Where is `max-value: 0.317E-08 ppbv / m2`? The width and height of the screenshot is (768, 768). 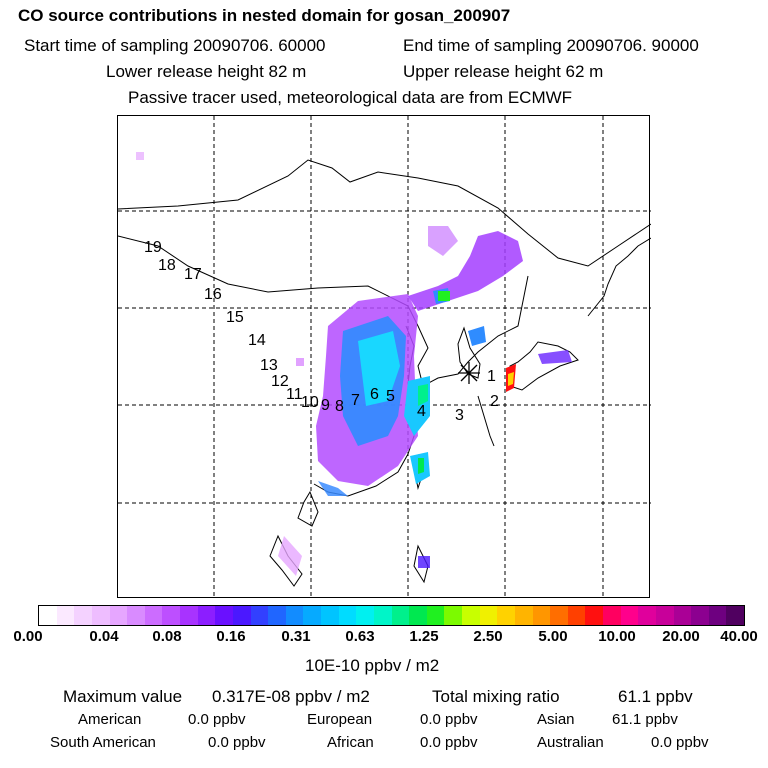 max-value: 0.317E-08 ppbv / m2 is located at coordinates (291, 696).